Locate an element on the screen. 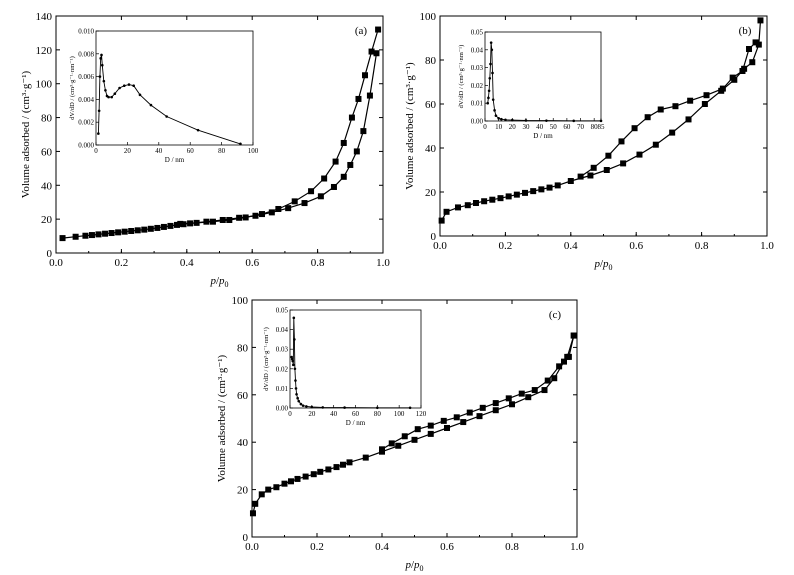 The image size is (794, 575). x-axis-label: p/p0 is located at coordinates (602, 265).